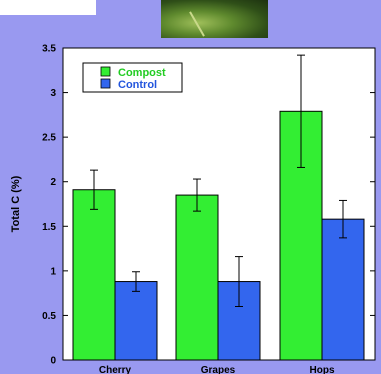 Image resolution: width=381 pixels, height=374 pixels. What do you see at coordinates (343, 289) in the screenshot?
I see `bar-control-hops` at bounding box center [343, 289].